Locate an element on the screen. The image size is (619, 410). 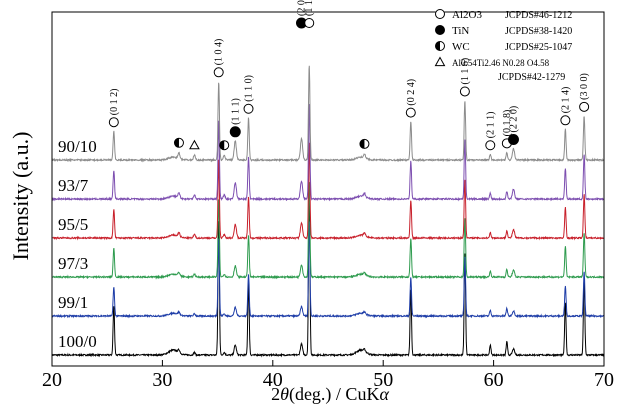
x-tick-label-20: 20 is located at coordinates (52, 380).